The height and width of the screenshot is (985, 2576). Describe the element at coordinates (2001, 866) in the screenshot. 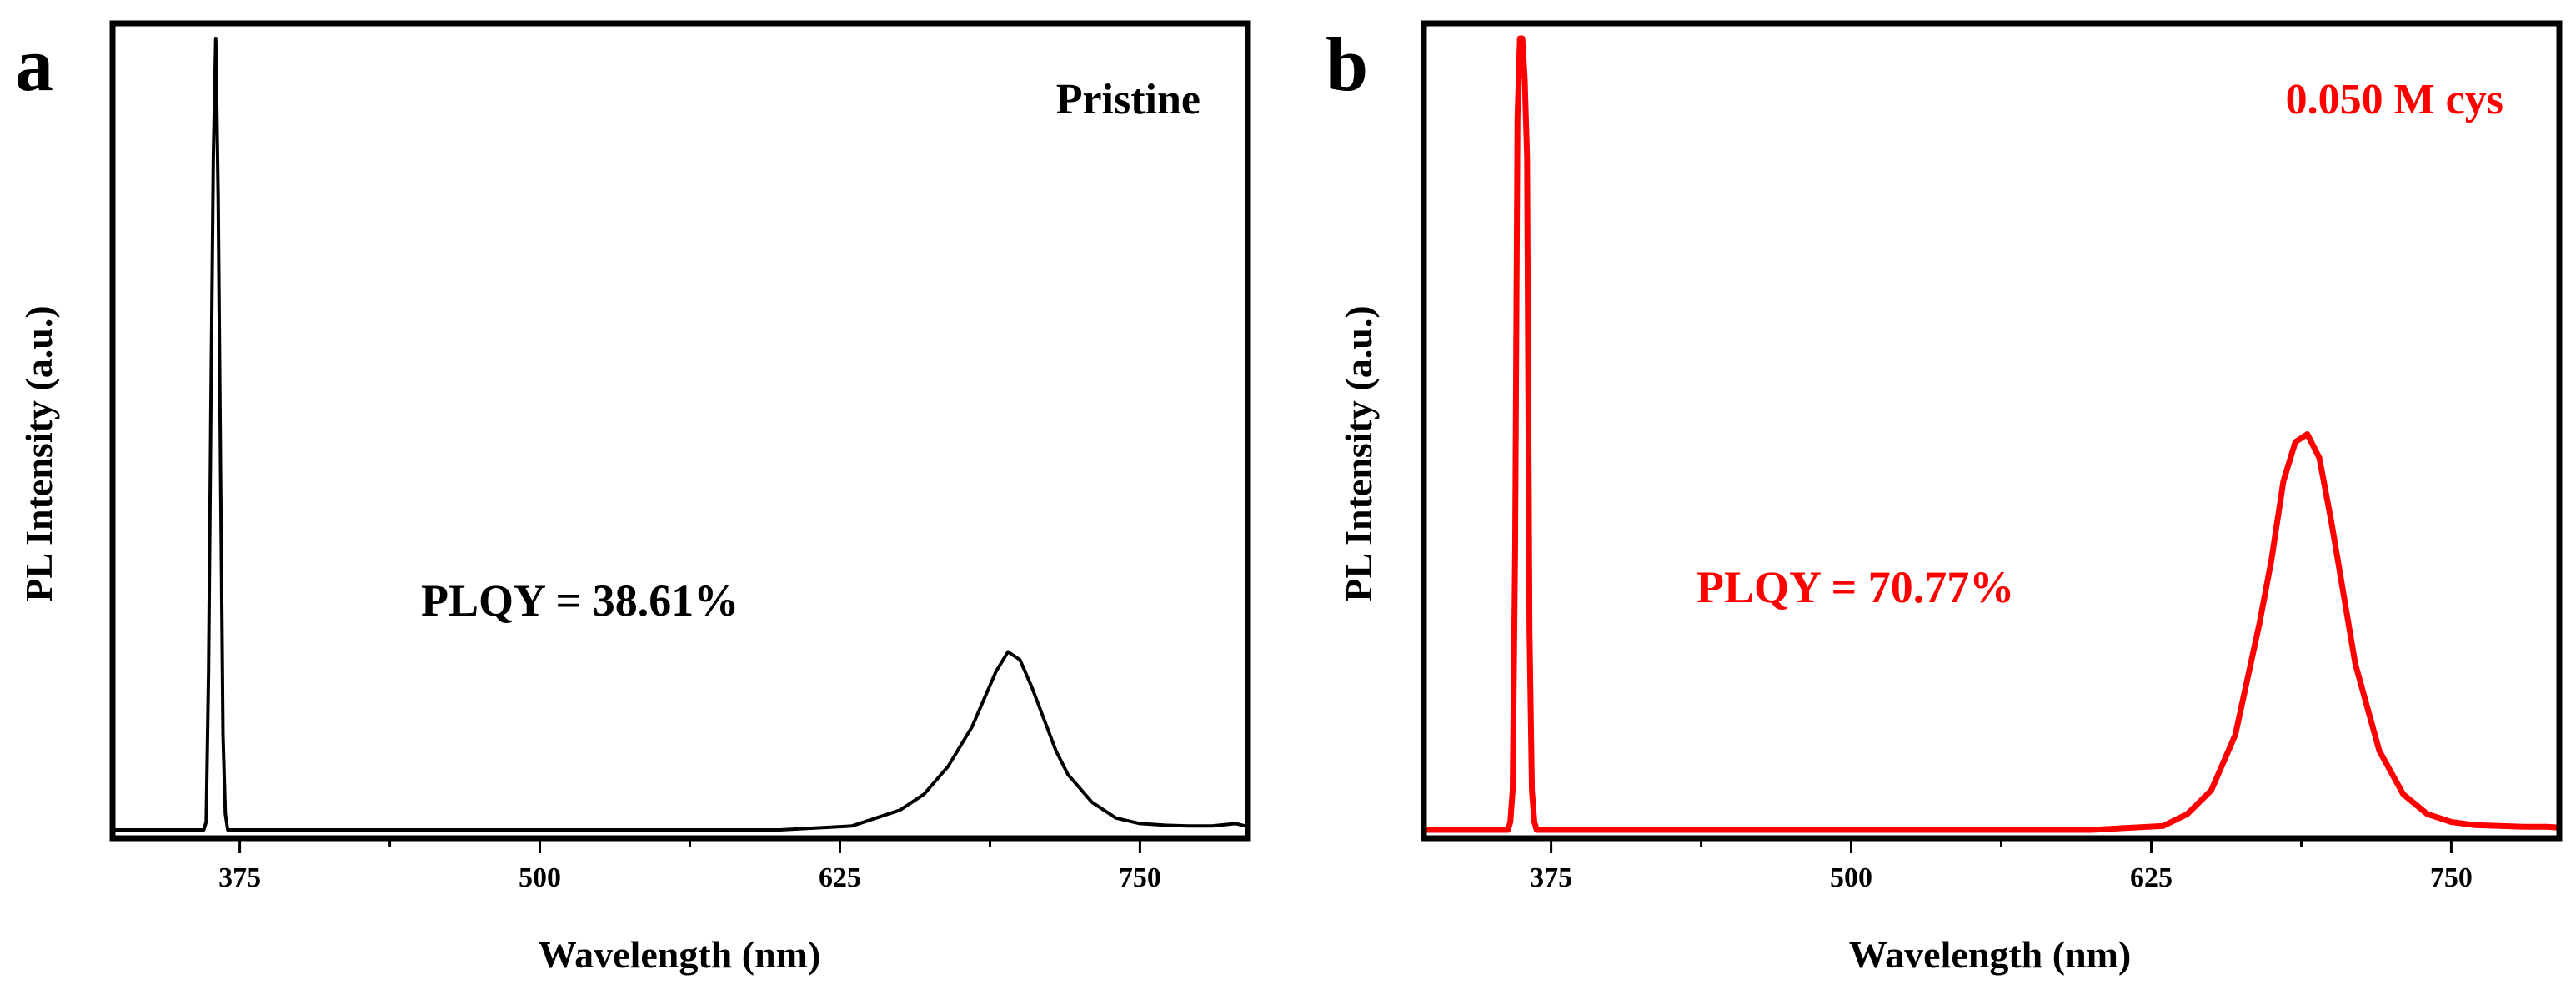

I see `panel-b-ticks: 375 500 625 750` at that location.